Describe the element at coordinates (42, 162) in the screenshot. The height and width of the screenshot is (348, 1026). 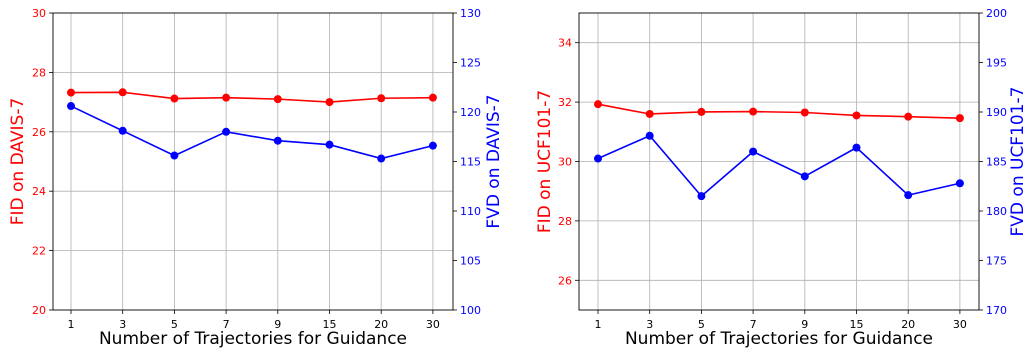
I see `y-axis-left-ticks: 20 22 24 26 28 30` at that location.